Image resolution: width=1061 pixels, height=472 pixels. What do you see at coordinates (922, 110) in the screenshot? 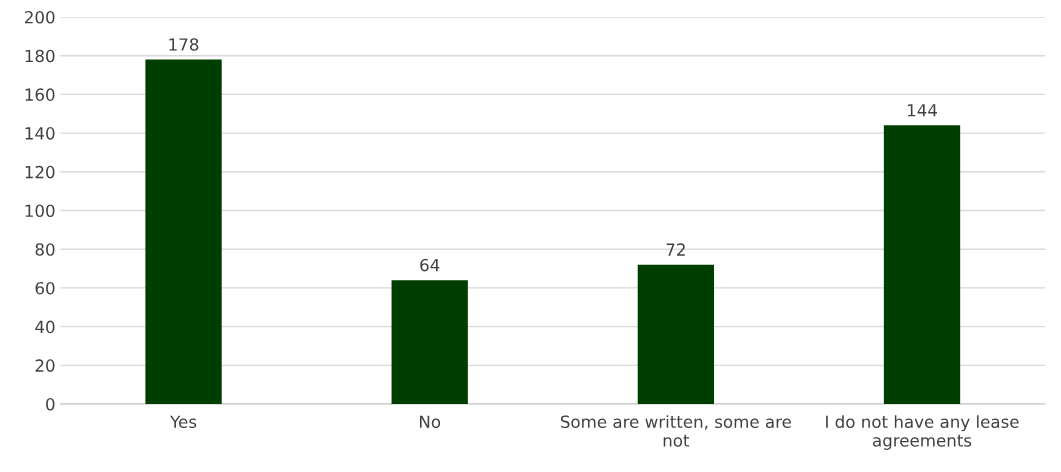
I see `data-label: 144` at bounding box center [922, 110].